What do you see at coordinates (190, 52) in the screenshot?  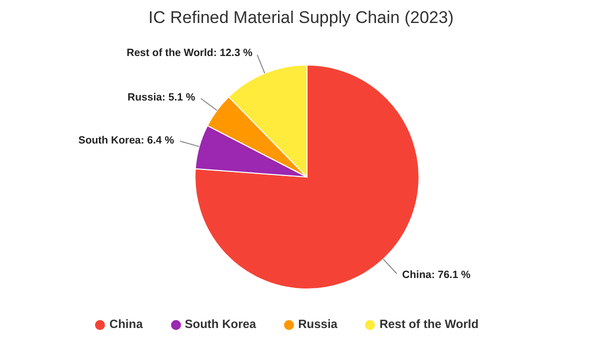 I see `data-label: Rest of the World: 12.3 %` at bounding box center [190, 52].